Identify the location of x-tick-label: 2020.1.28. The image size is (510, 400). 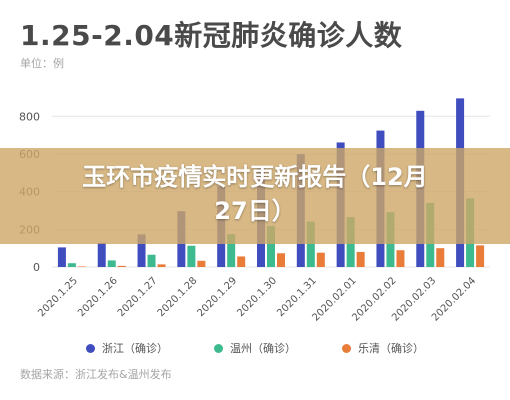
(178, 297).